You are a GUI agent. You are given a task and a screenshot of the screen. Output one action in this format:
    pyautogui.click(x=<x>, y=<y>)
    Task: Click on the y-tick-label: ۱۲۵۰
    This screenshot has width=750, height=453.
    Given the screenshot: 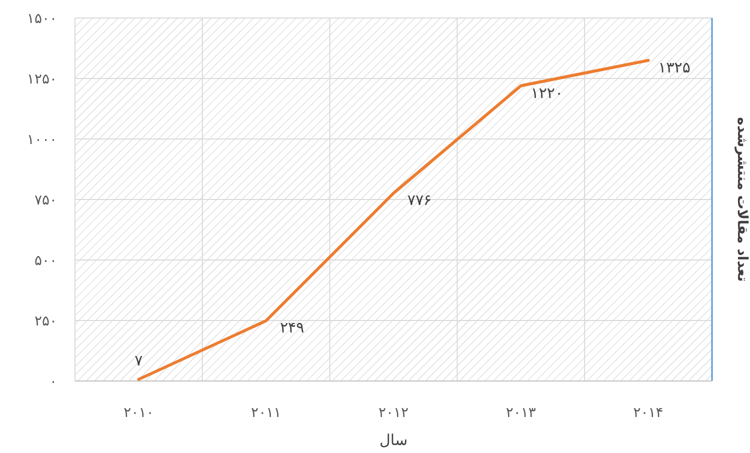 What is the action you would take?
    pyautogui.click(x=41, y=80)
    